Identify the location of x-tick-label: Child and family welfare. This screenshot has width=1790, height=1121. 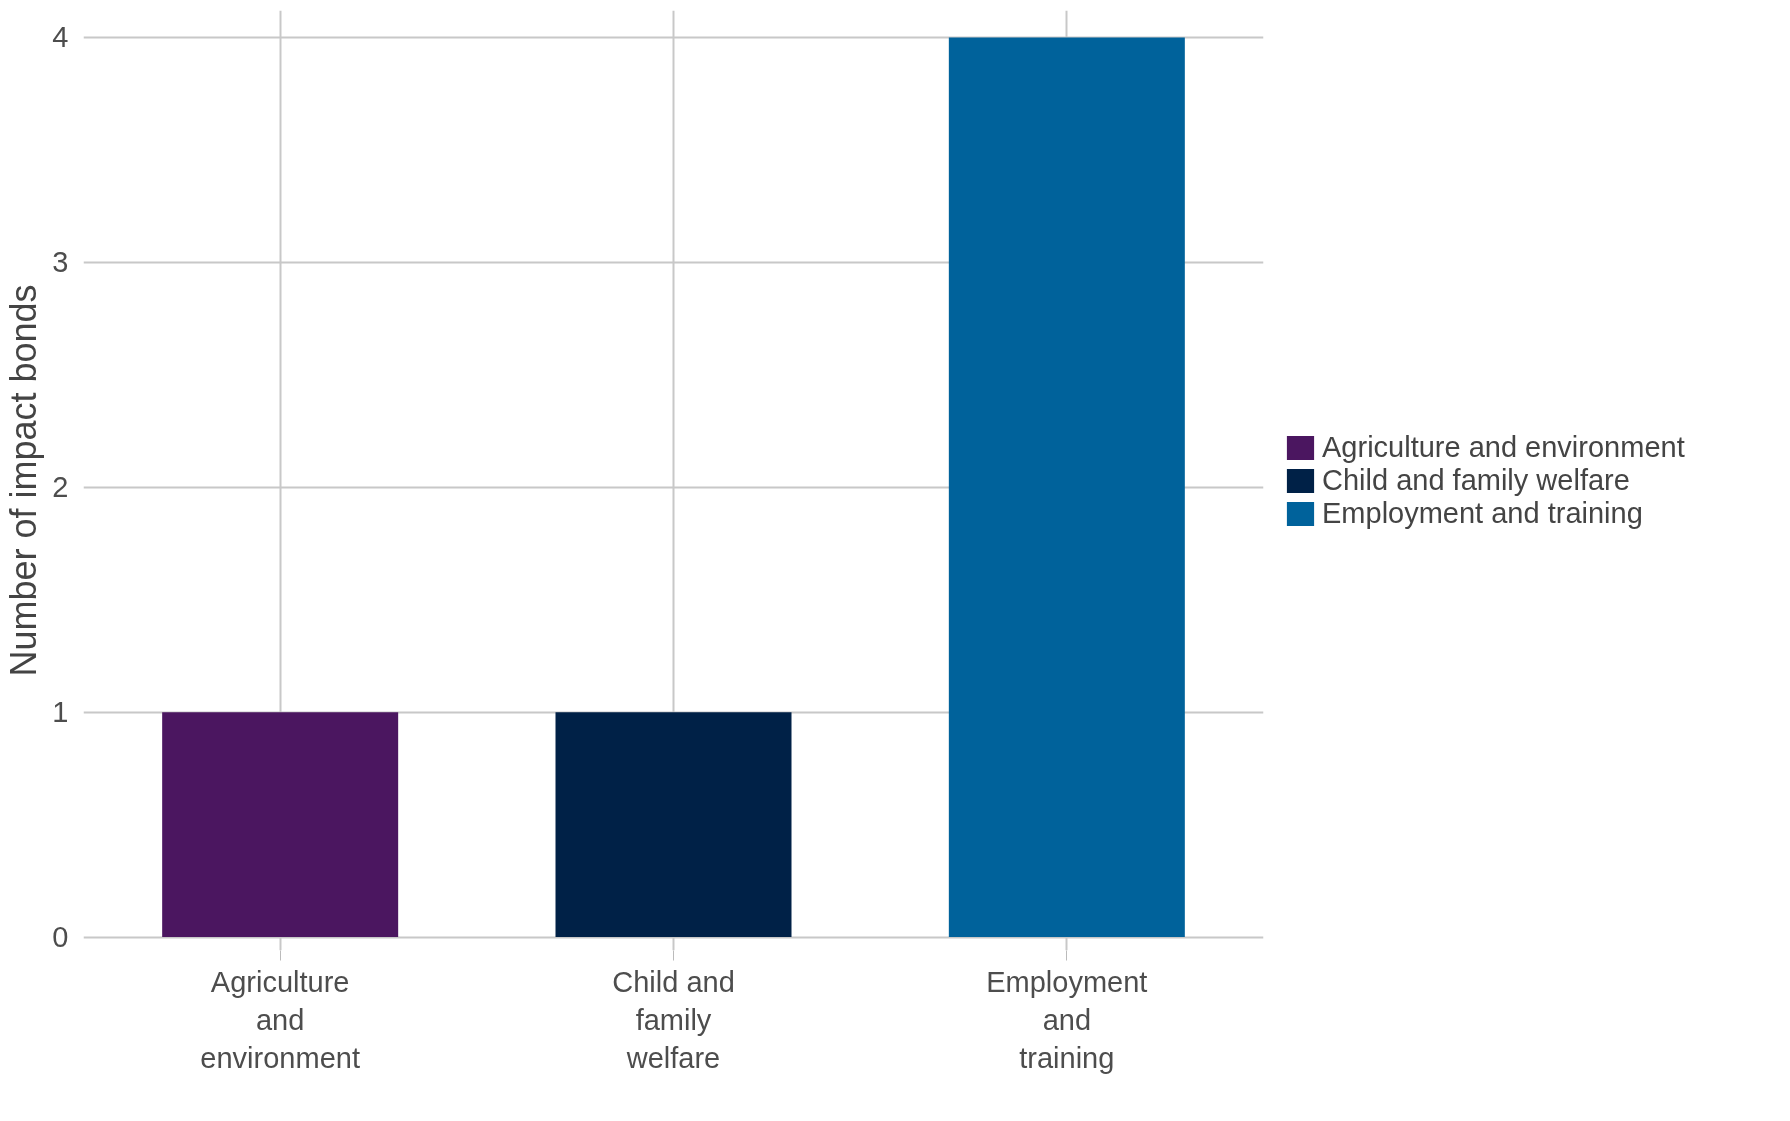
(673, 1020).